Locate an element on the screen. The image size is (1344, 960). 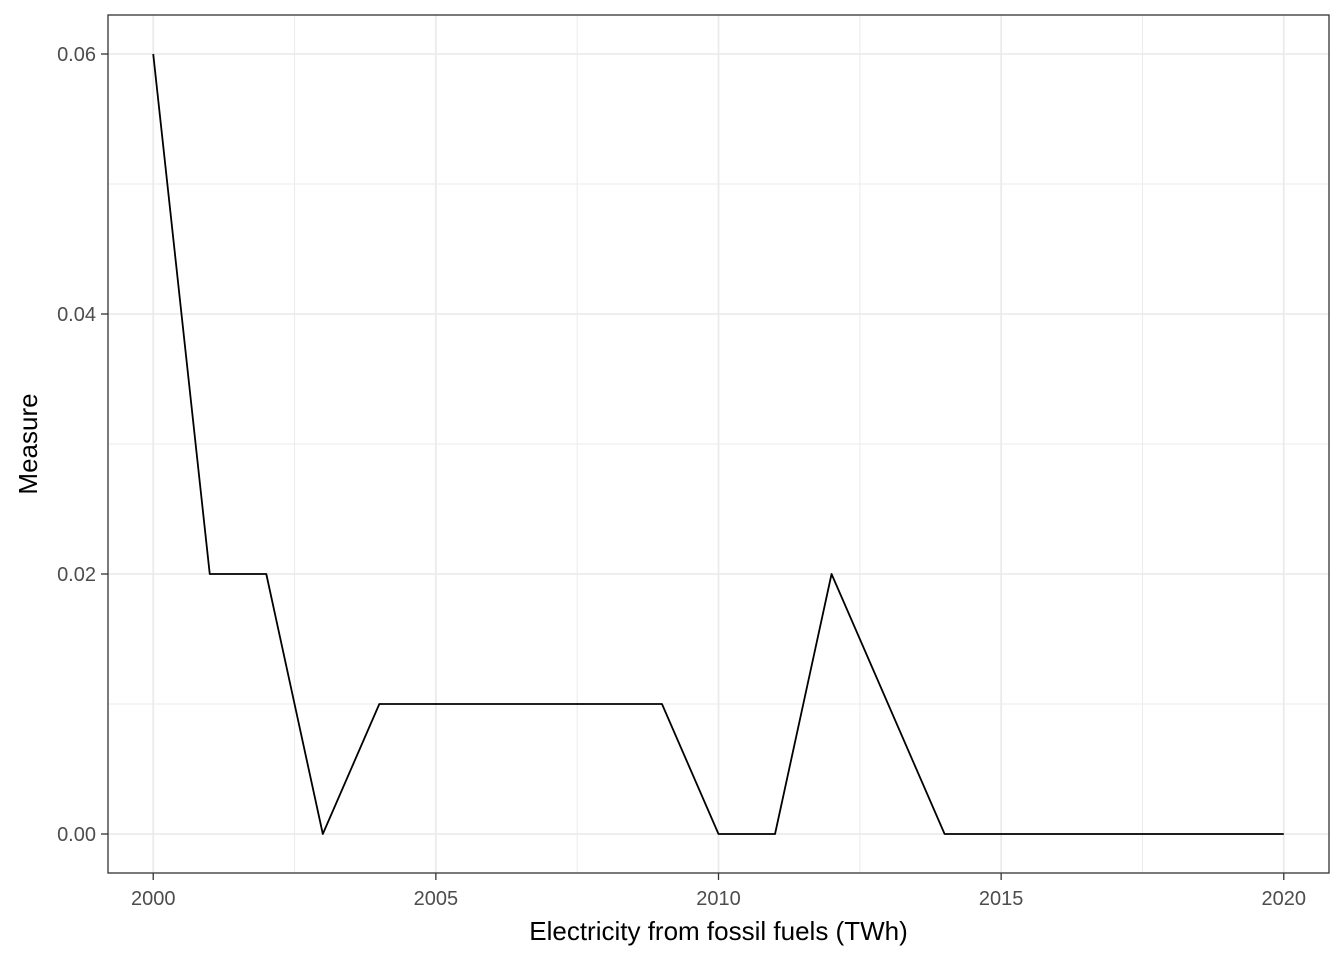
y-tick-label: 0.00 is located at coordinates (76, 835).